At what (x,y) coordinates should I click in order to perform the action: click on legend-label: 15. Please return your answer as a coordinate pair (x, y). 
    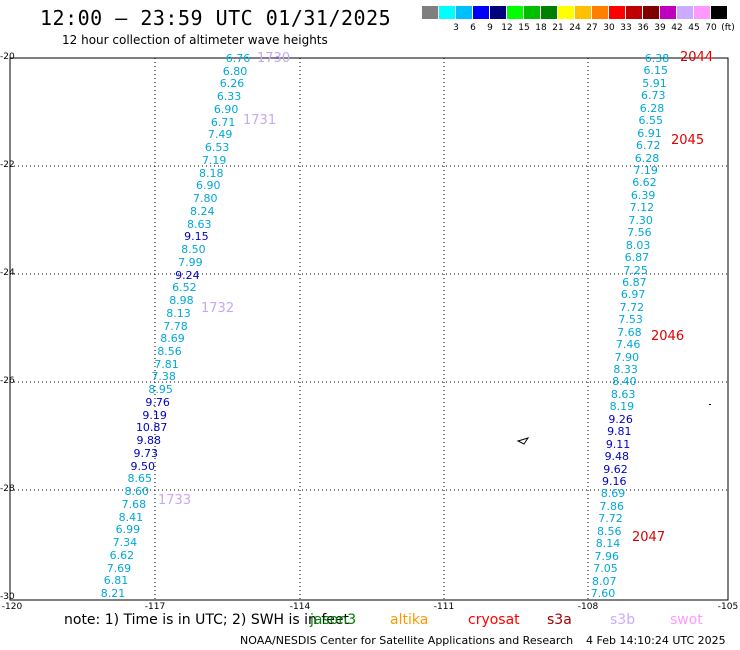
    Looking at the image, I should click on (524, 28).